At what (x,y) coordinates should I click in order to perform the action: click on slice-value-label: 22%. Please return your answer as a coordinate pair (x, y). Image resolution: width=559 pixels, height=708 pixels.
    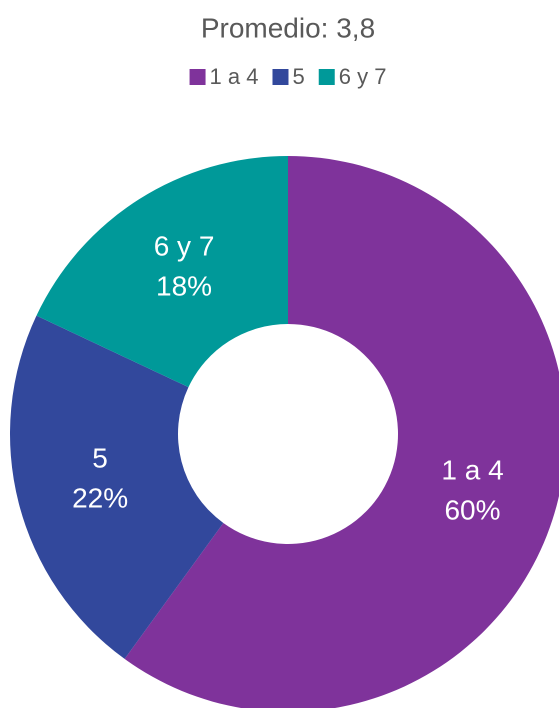
    Looking at the image, I should click on (100, 498).